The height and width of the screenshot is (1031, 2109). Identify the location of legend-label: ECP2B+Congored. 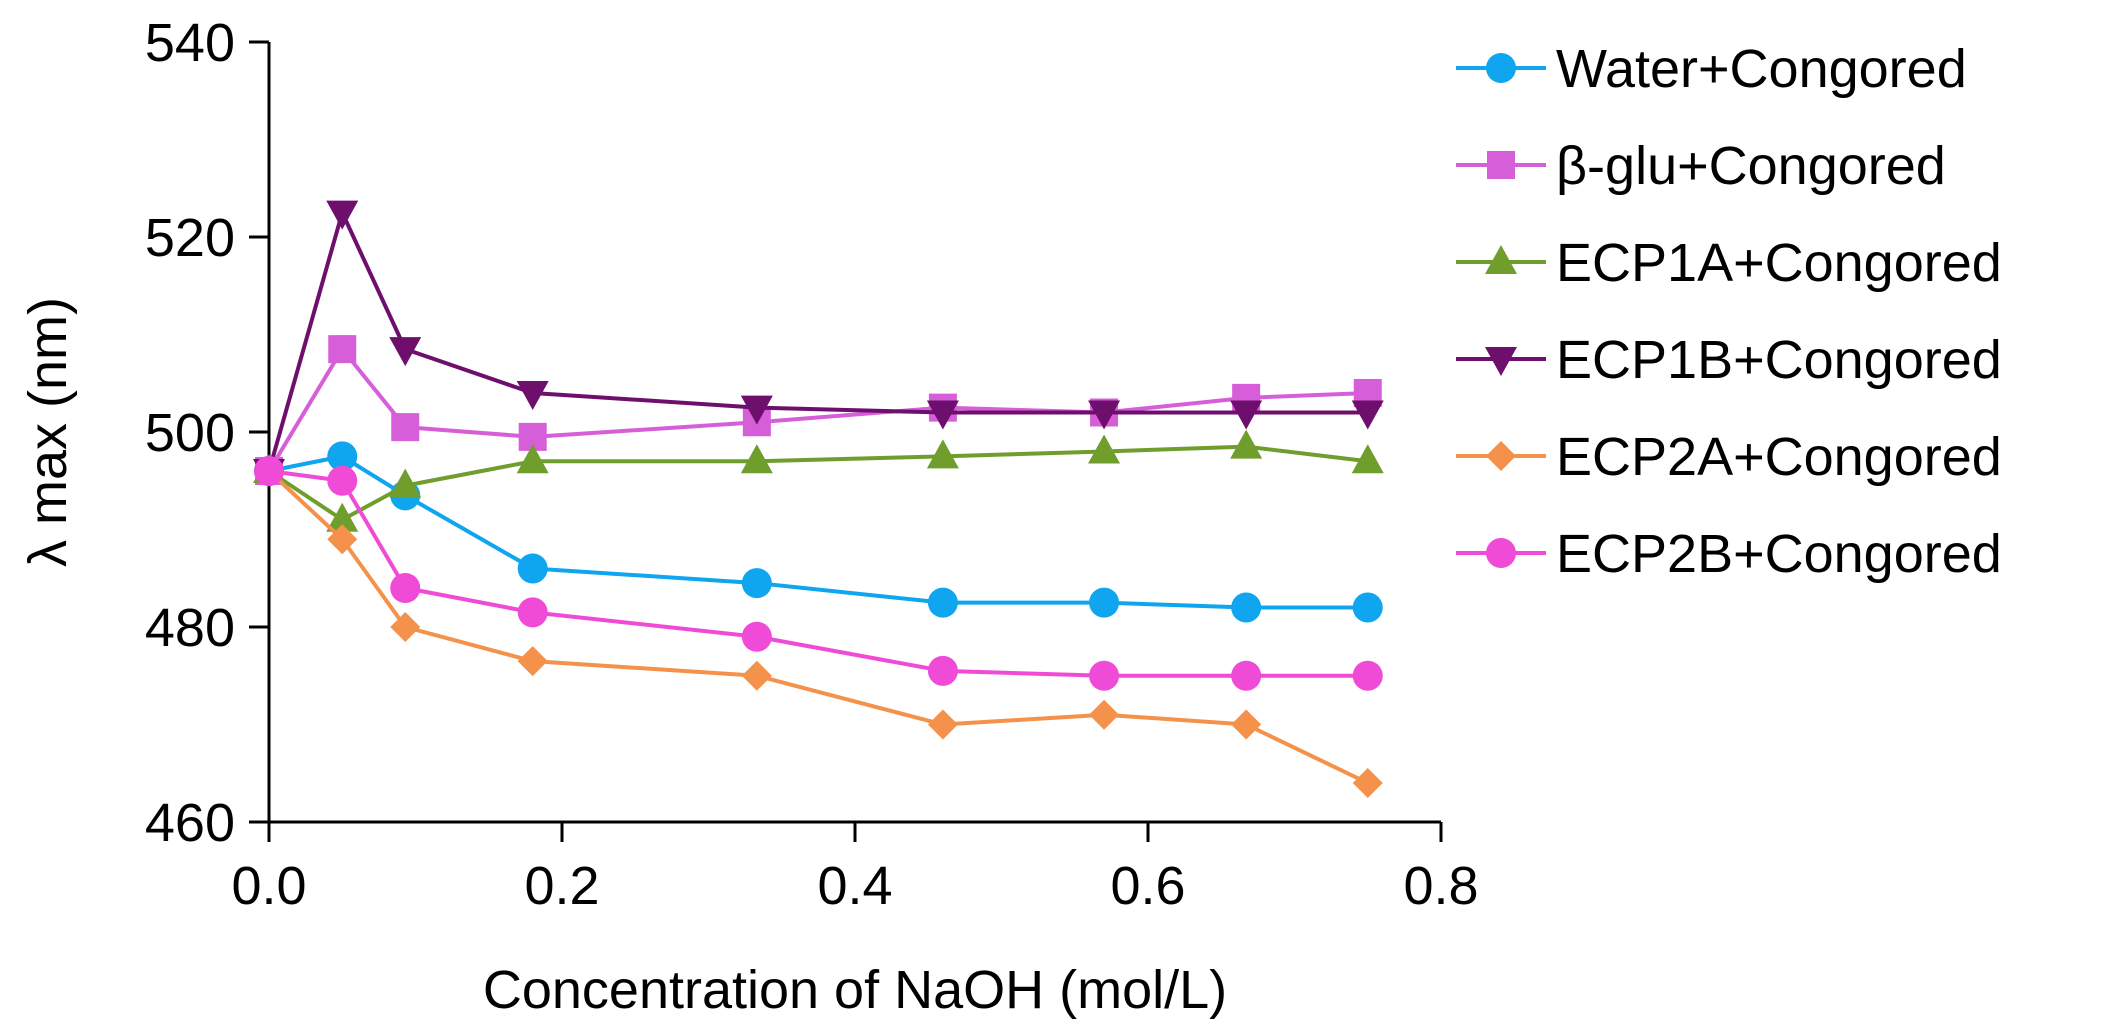
(1779, 554).